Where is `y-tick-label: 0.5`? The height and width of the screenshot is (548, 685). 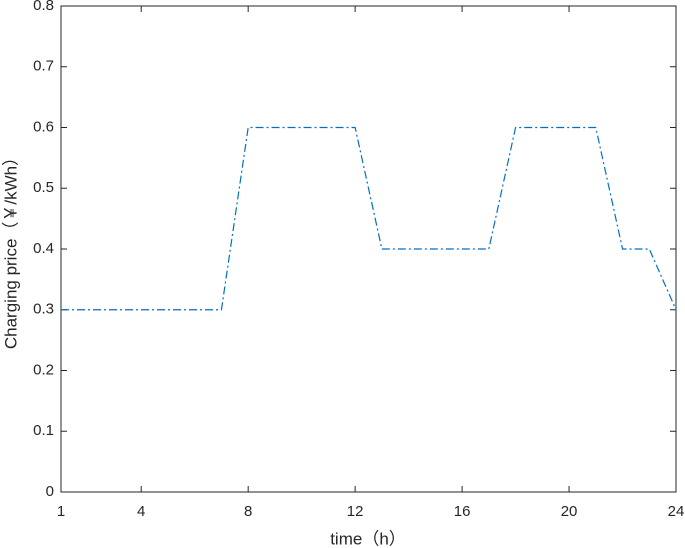 y-tick-label: 0.5 is located at coordinates (43, 187).